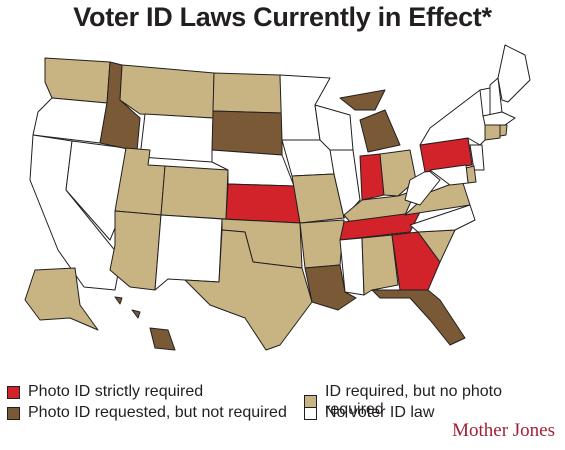 Image resolution: width=565 pixels, height=450 pixels. What do you see at coordinates (176, 138) in the screenshot?
I see `state-wy` at bounding box center [176, 138].